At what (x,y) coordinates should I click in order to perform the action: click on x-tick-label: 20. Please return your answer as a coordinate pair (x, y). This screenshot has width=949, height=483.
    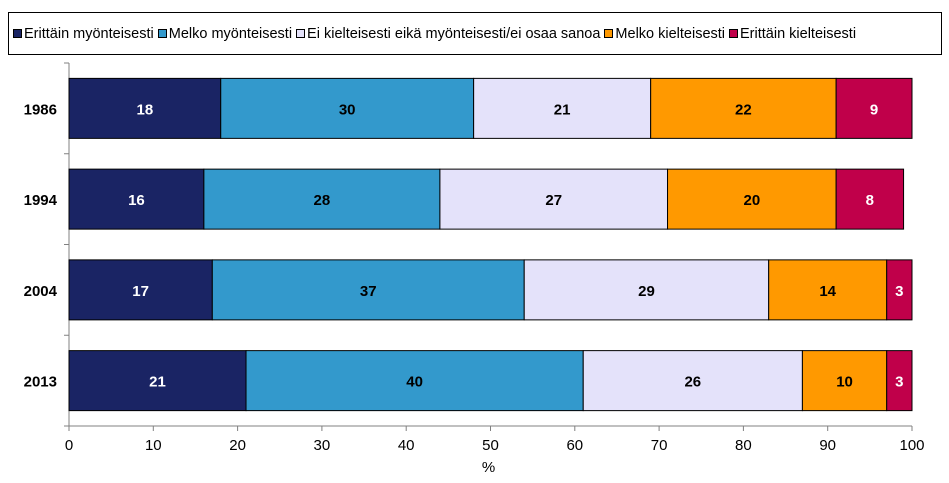
    Looking at the image, I should click on (237, 445).